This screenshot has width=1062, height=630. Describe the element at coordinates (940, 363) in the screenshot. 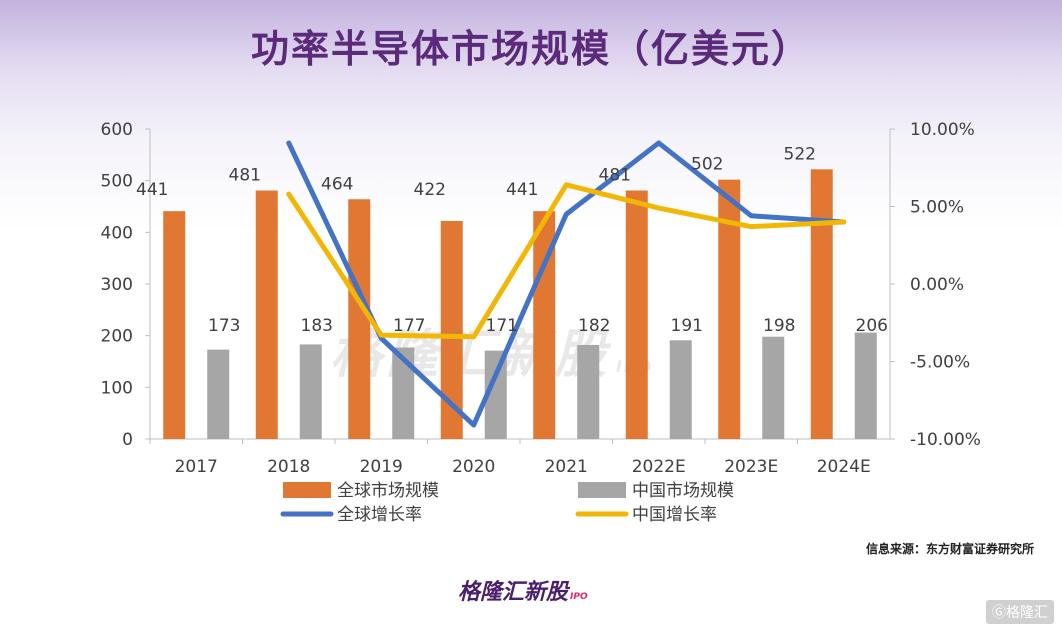

I see `y-right-tick-label: -5.00%` at that location.